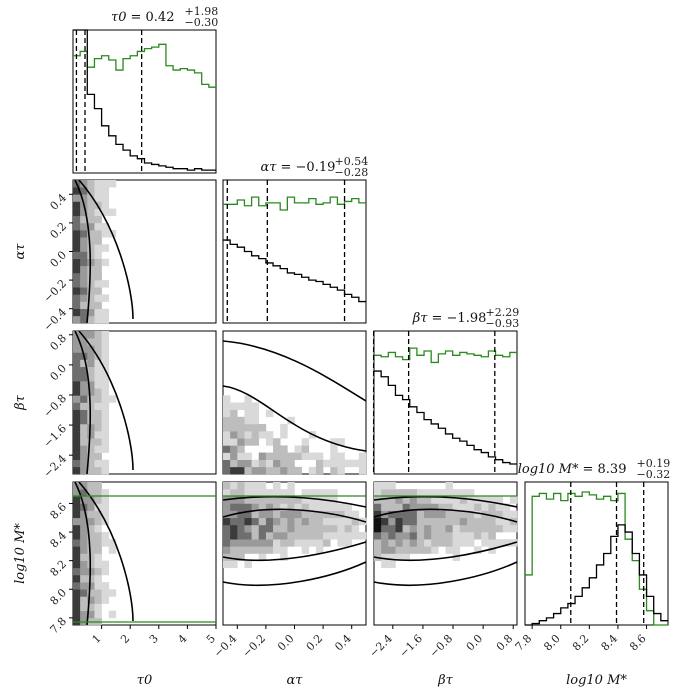  I want to click on panel-3-2-contour-outer, so click(445, 541).